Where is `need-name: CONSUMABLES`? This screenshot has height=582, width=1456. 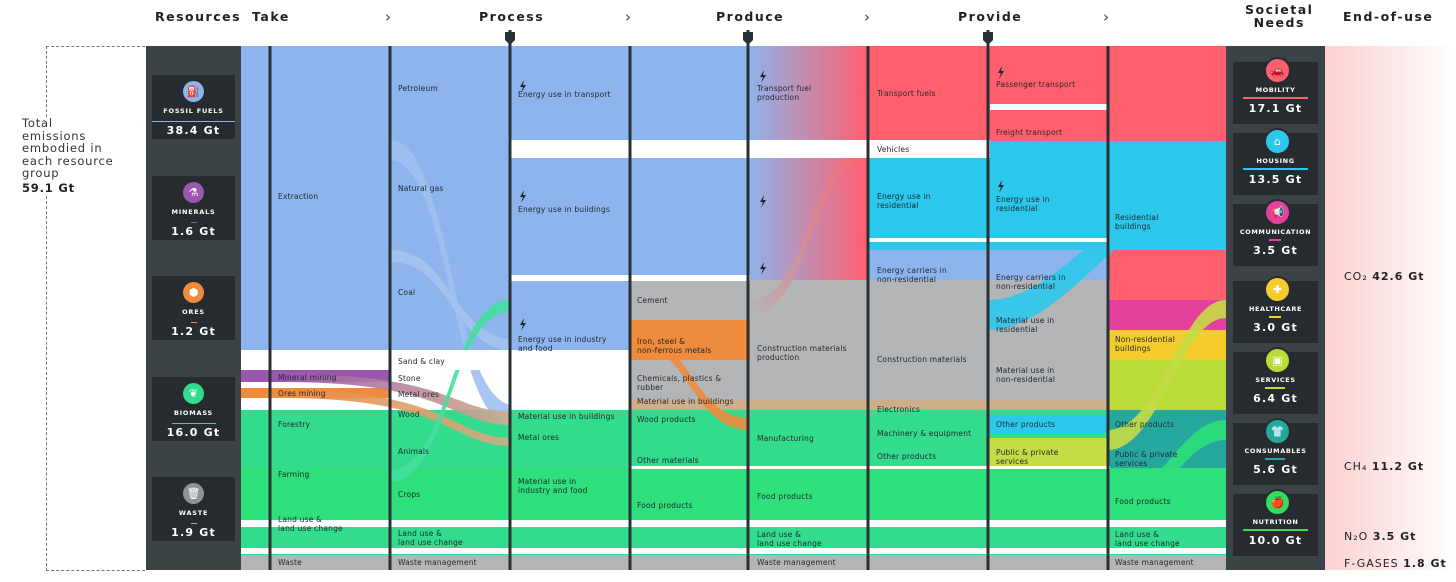
need-name: CONSUMABLES is located at coordinates (1275, 451).